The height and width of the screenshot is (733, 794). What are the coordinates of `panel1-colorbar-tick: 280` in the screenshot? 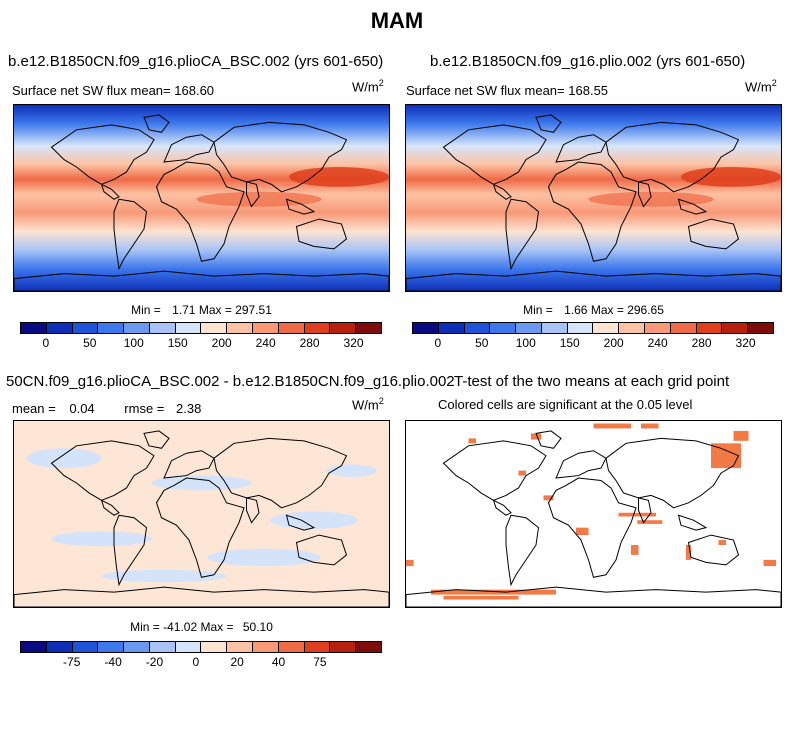 It's located at (309, 343).